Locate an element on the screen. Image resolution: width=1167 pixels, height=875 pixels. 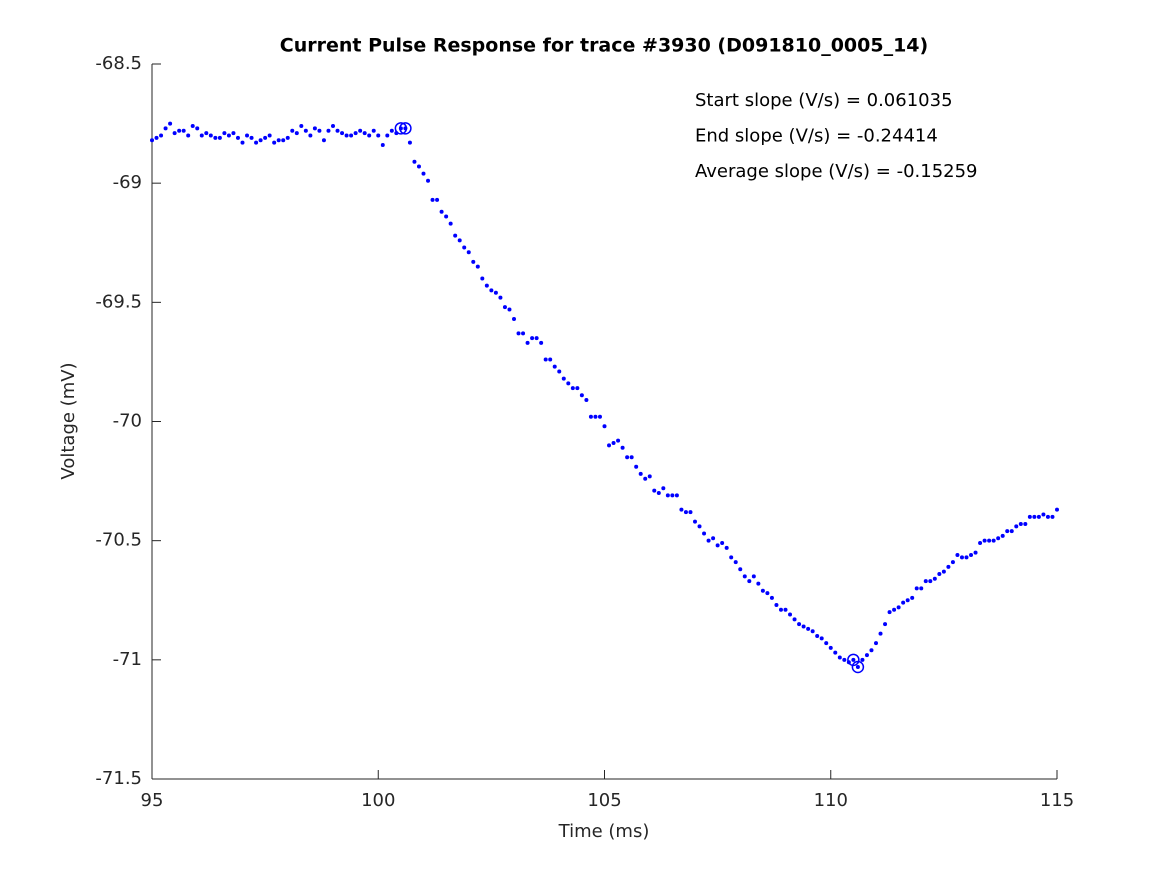
annotation: Average slope (V/s) = -0.15259 is located at coordinates (836, 171).